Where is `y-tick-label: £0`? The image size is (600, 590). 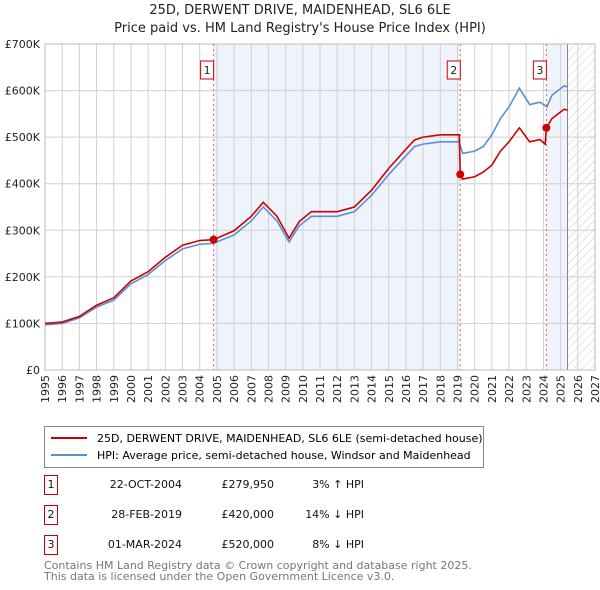
y-tick-label: £0 is located at coordinates (33, 370).